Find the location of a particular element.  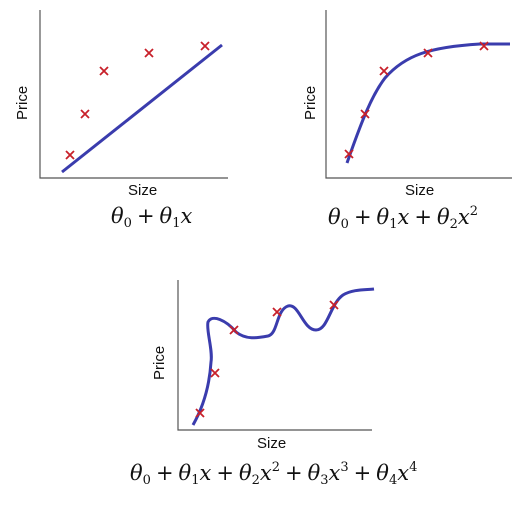

linear-fit-line is located at coordinates (142, 108).